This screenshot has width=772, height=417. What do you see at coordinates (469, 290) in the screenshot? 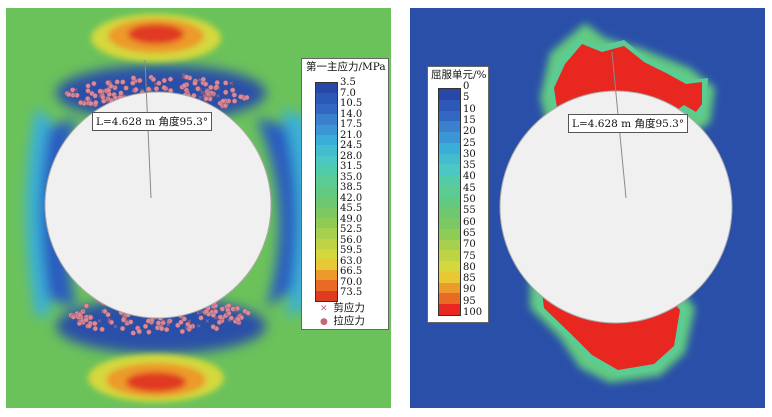
I see `legend-value-label: 90` at bounding box center [469, 290].